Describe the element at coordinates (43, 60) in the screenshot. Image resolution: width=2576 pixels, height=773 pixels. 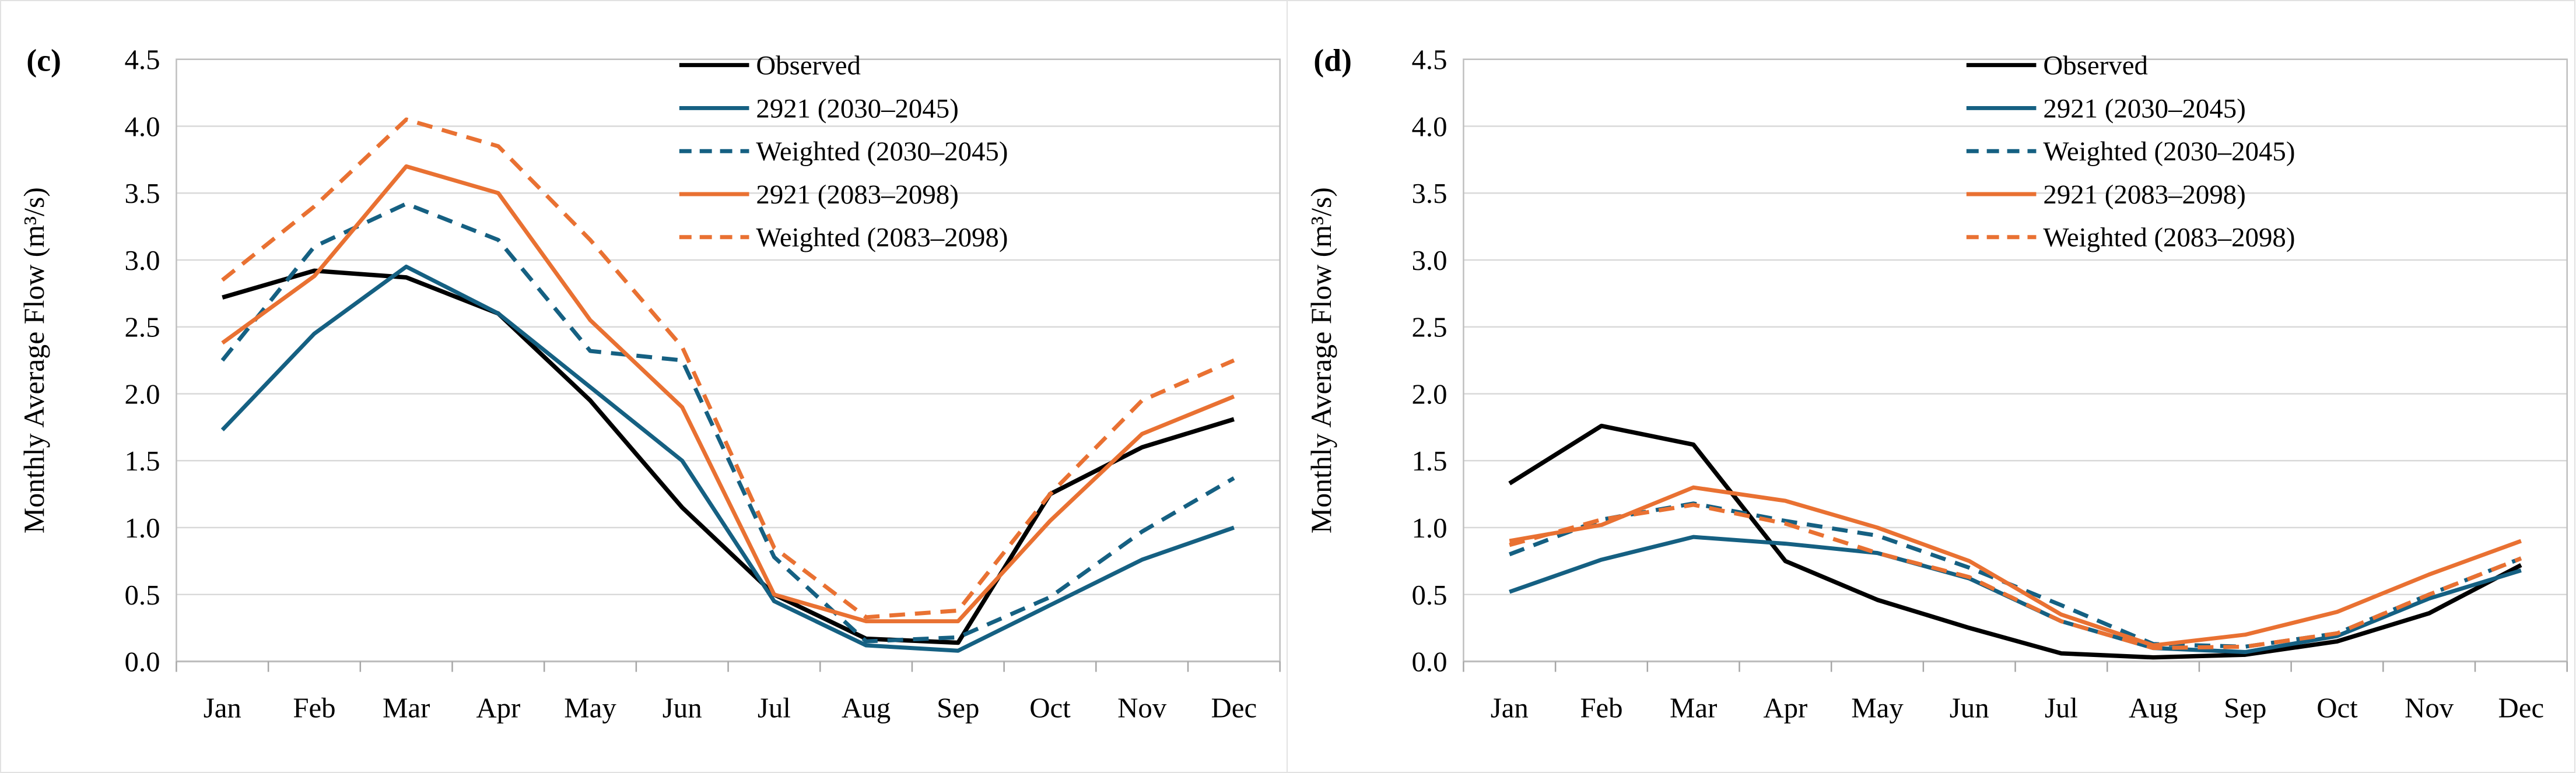
I see `panel-label: (c)` at that location.